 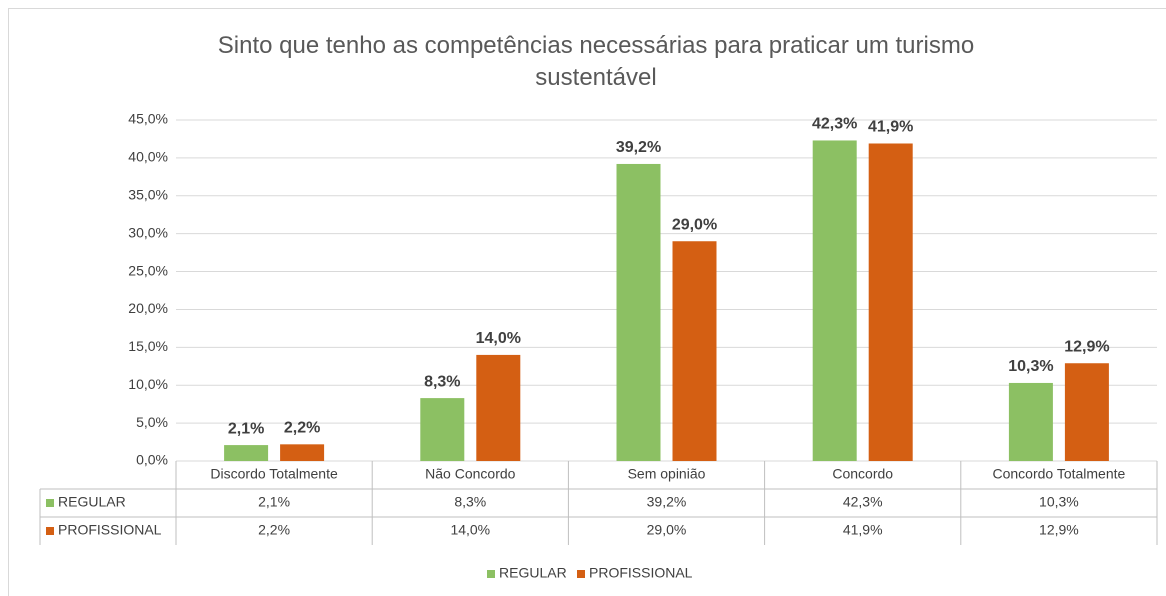 What do you see at coordinates (694, 224) in the screenshot?
I see `data-label: 29,0%` at bounding box center [694, 224].